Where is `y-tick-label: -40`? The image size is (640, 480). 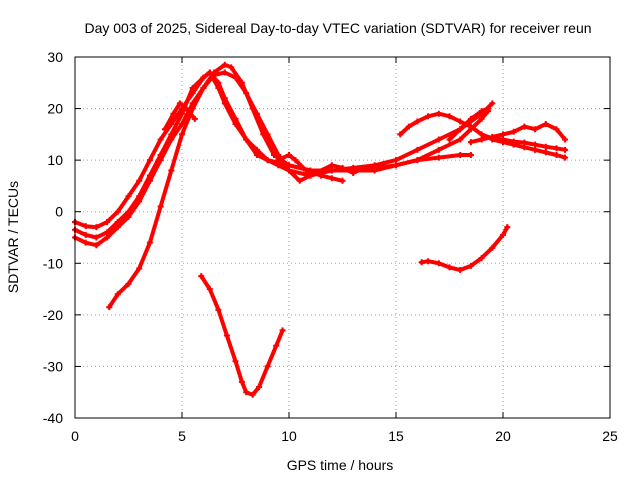 y-tick-label: -40 is located at coordinates (53, 418).